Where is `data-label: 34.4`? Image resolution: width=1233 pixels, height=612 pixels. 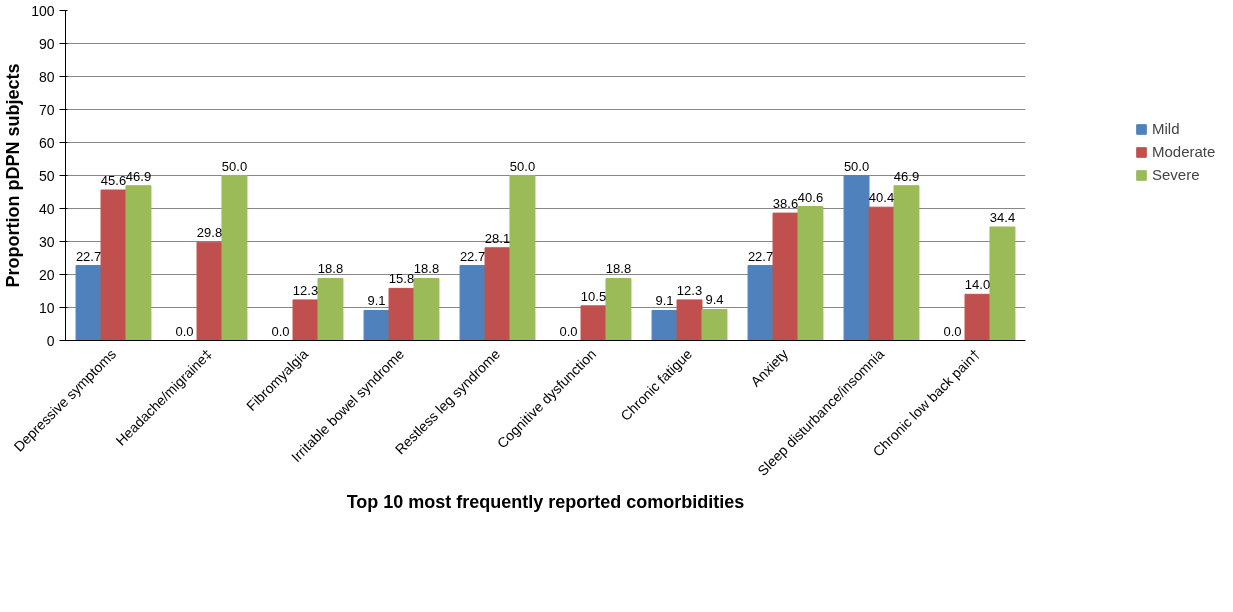
data-label: 34.4 is located at coordinates (1002, 217).